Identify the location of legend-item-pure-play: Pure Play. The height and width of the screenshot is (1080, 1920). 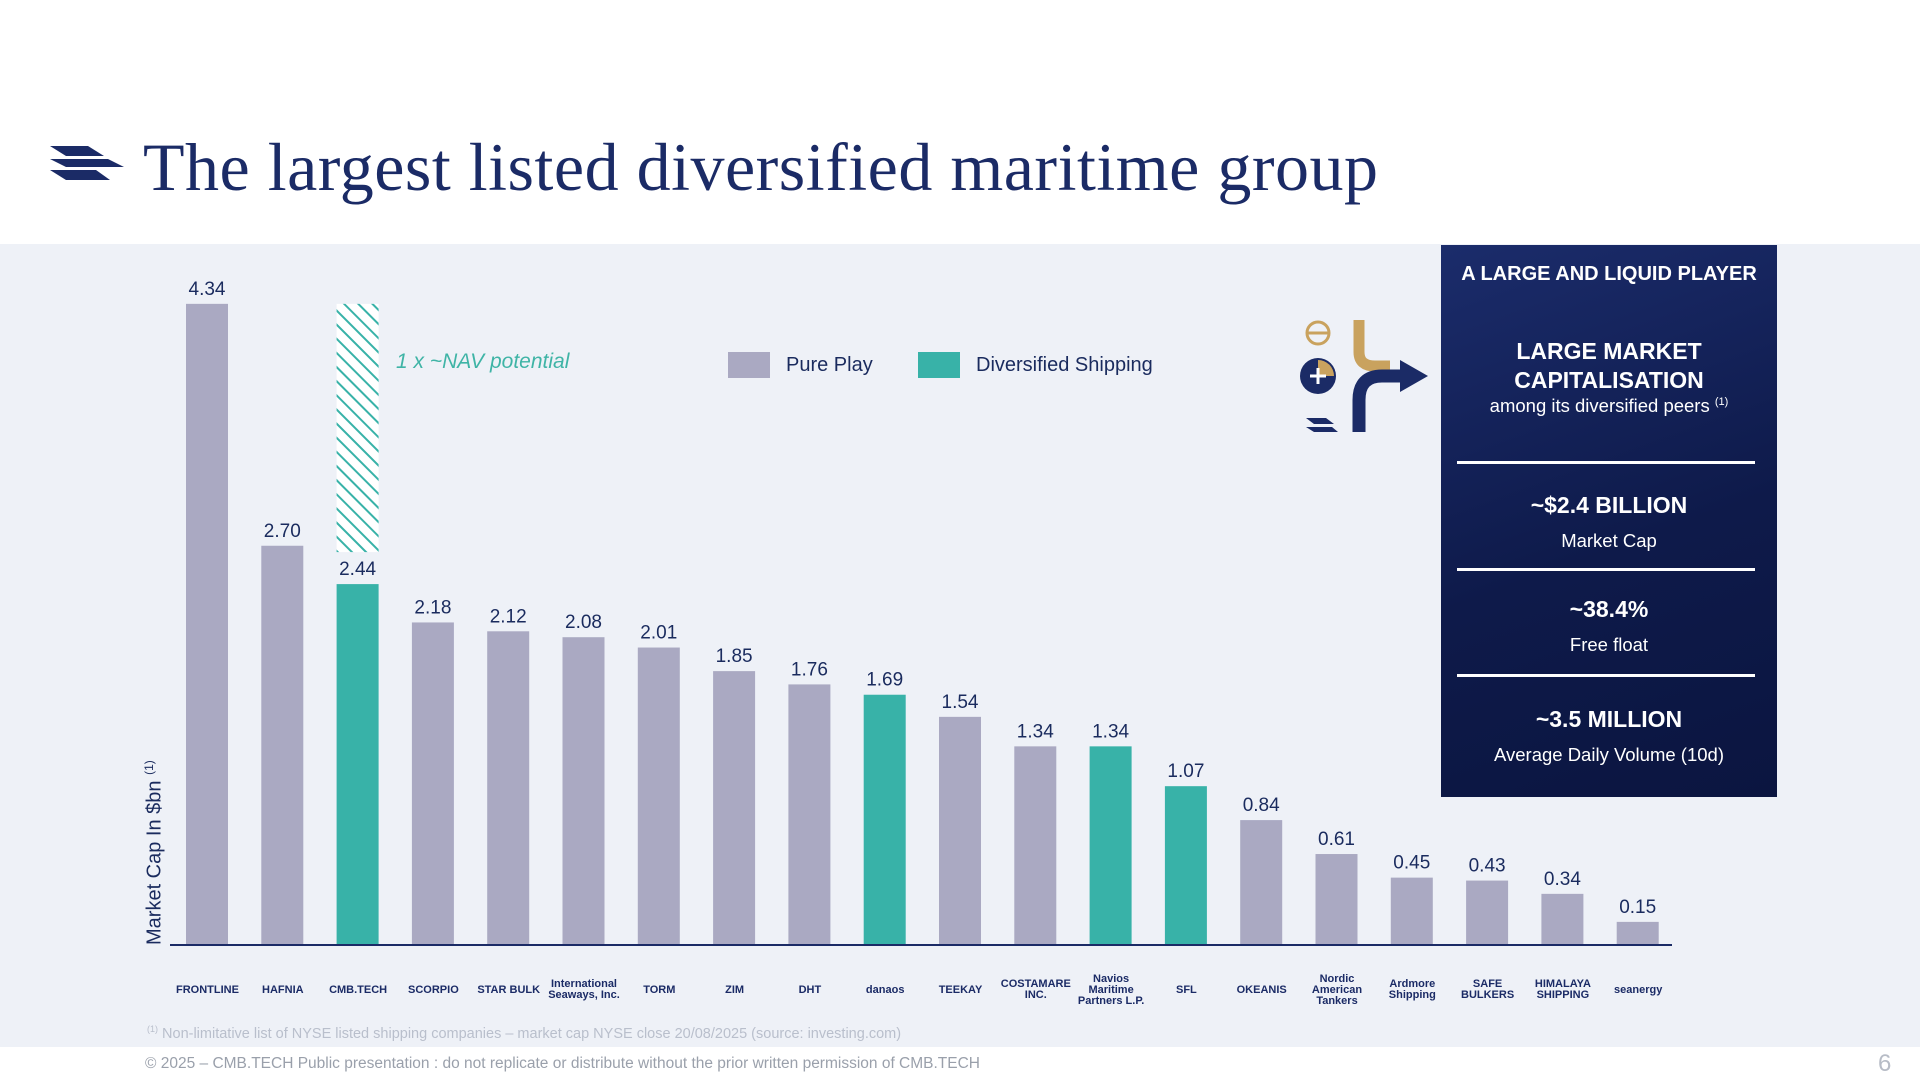
(800, 365).